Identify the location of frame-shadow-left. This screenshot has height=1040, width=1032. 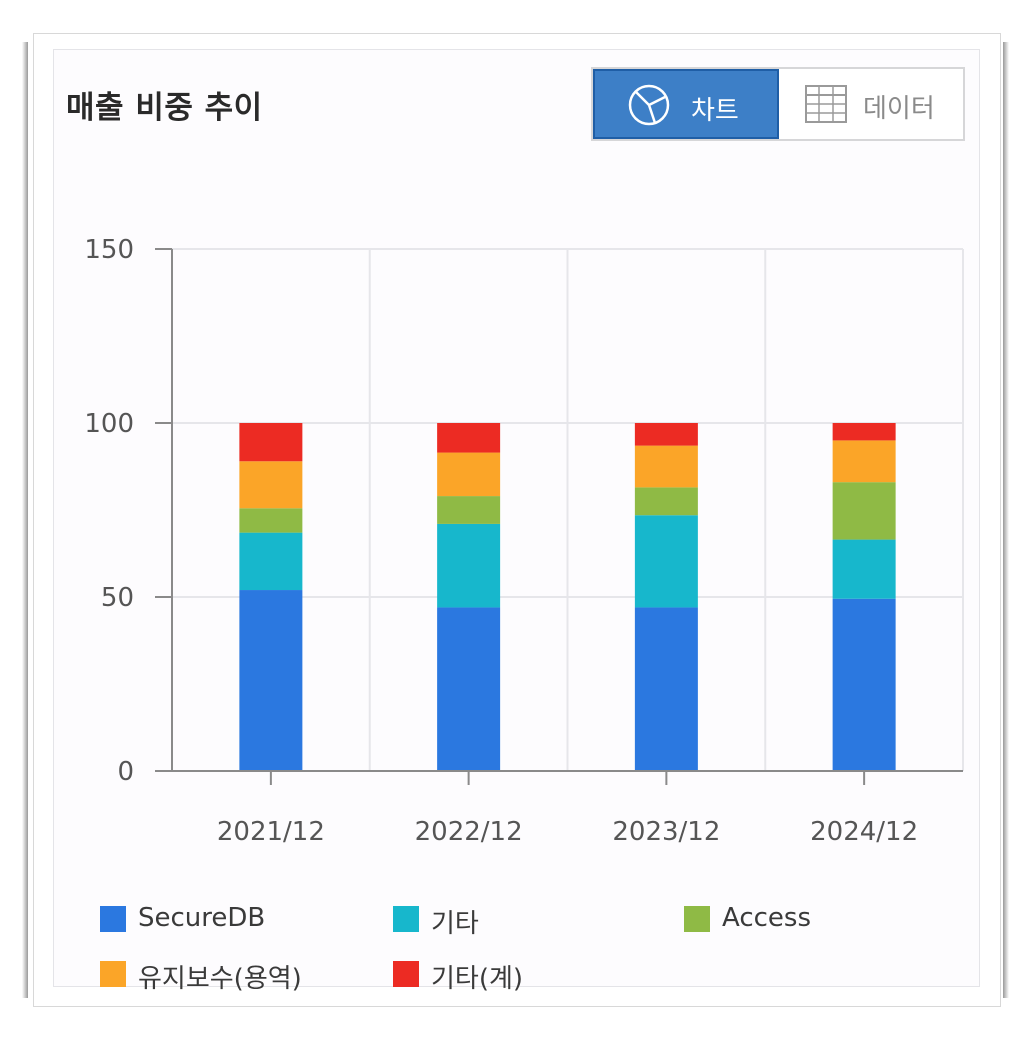
(25, 520).